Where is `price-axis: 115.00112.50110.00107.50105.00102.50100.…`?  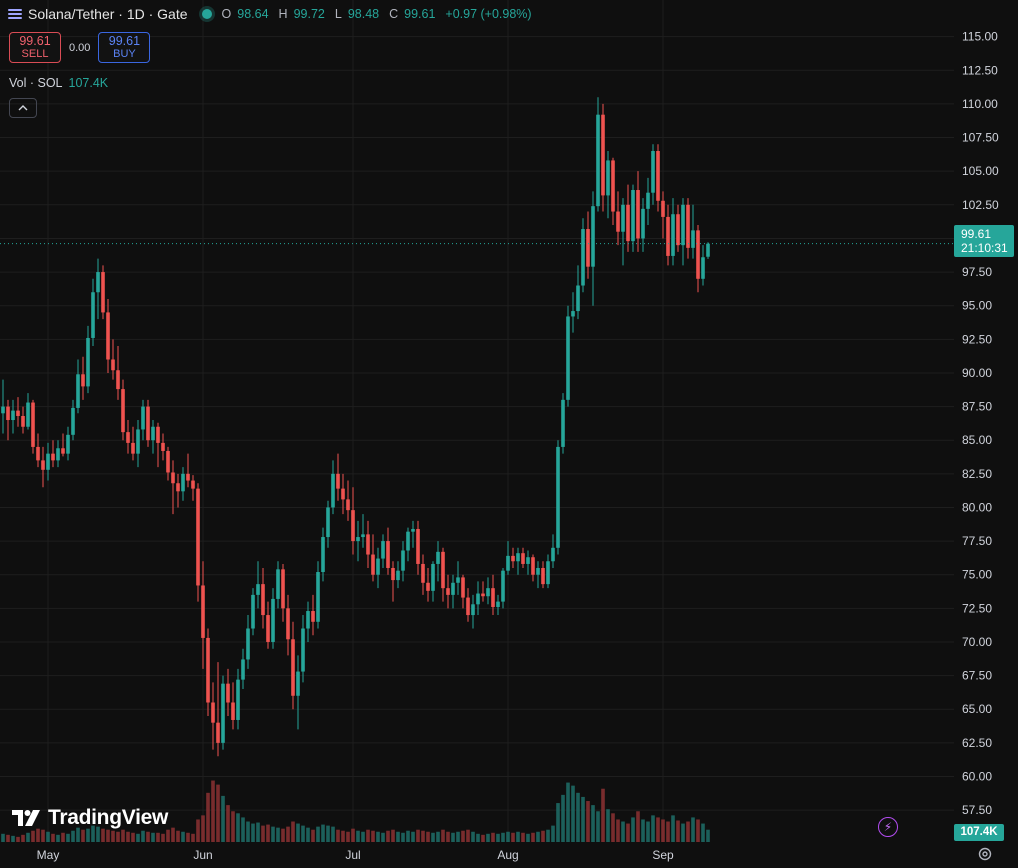 price-axis: 115.00112.50110.00107.50105.00102.50100.… is located at coordinates (980, 423).